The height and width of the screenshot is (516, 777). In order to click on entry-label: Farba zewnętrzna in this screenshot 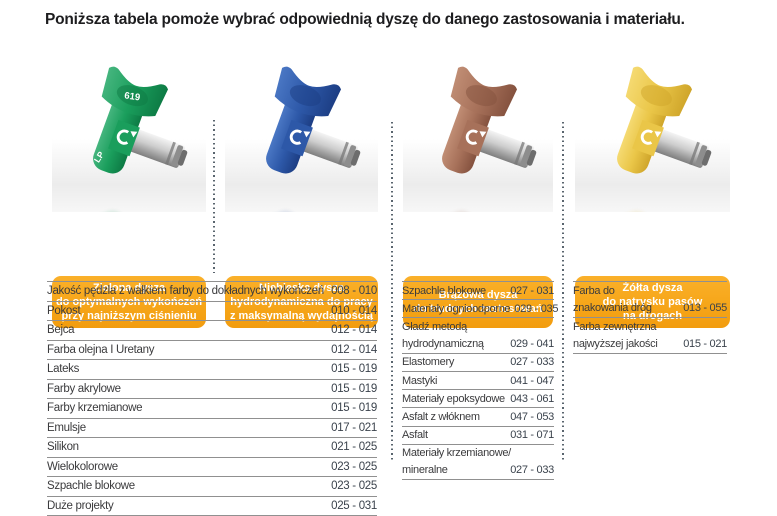, I will do `click(614, 327)`.